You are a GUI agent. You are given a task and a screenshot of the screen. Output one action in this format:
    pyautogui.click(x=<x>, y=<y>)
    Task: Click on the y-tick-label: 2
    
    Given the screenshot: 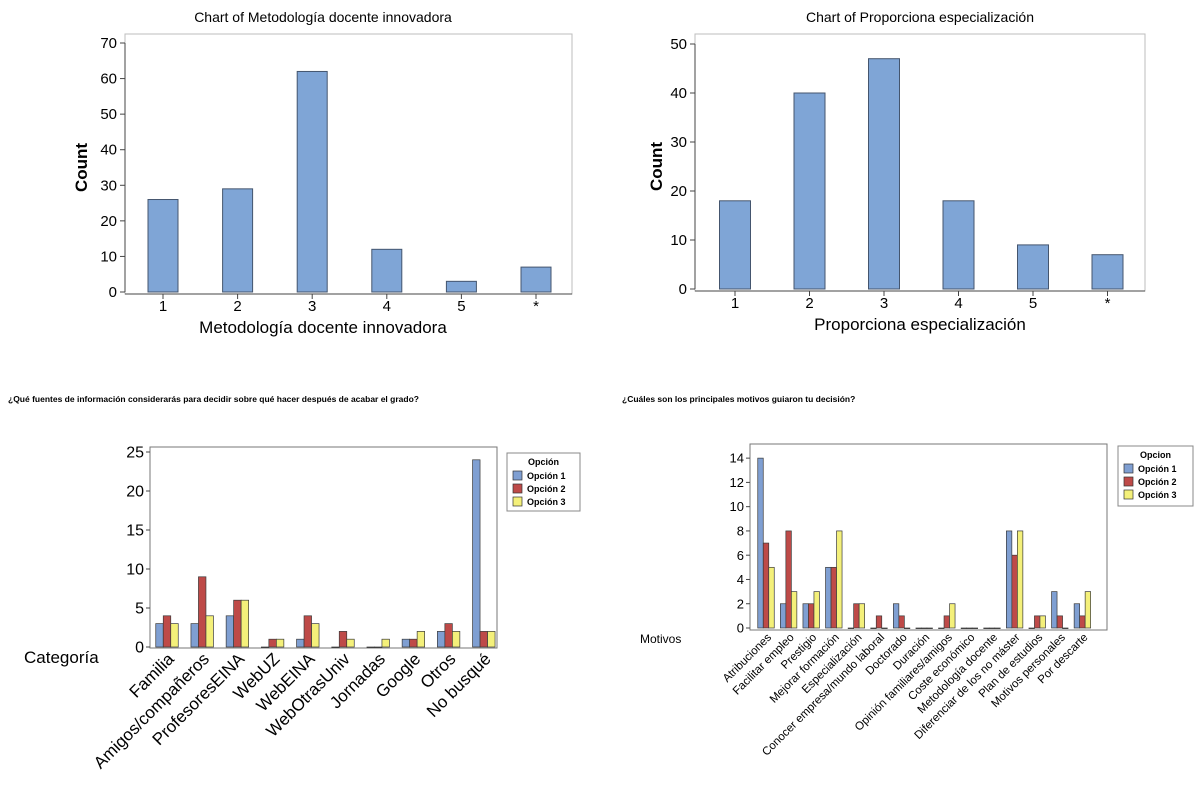 What is the action you would take?
    pyautogui.click(x=740, y=603)
    